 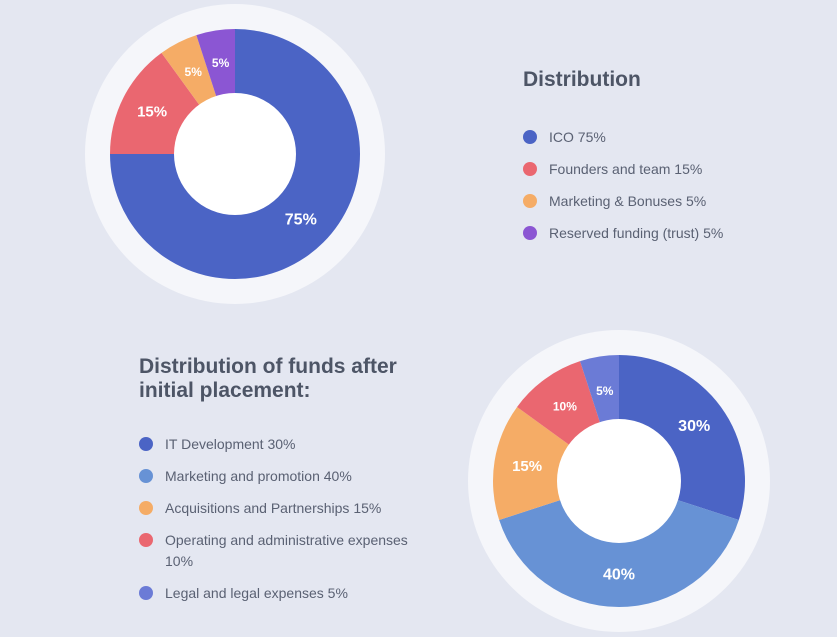 I want to click on distribution-legend-item: Founders and team 15%, so click(x=673, y=169).